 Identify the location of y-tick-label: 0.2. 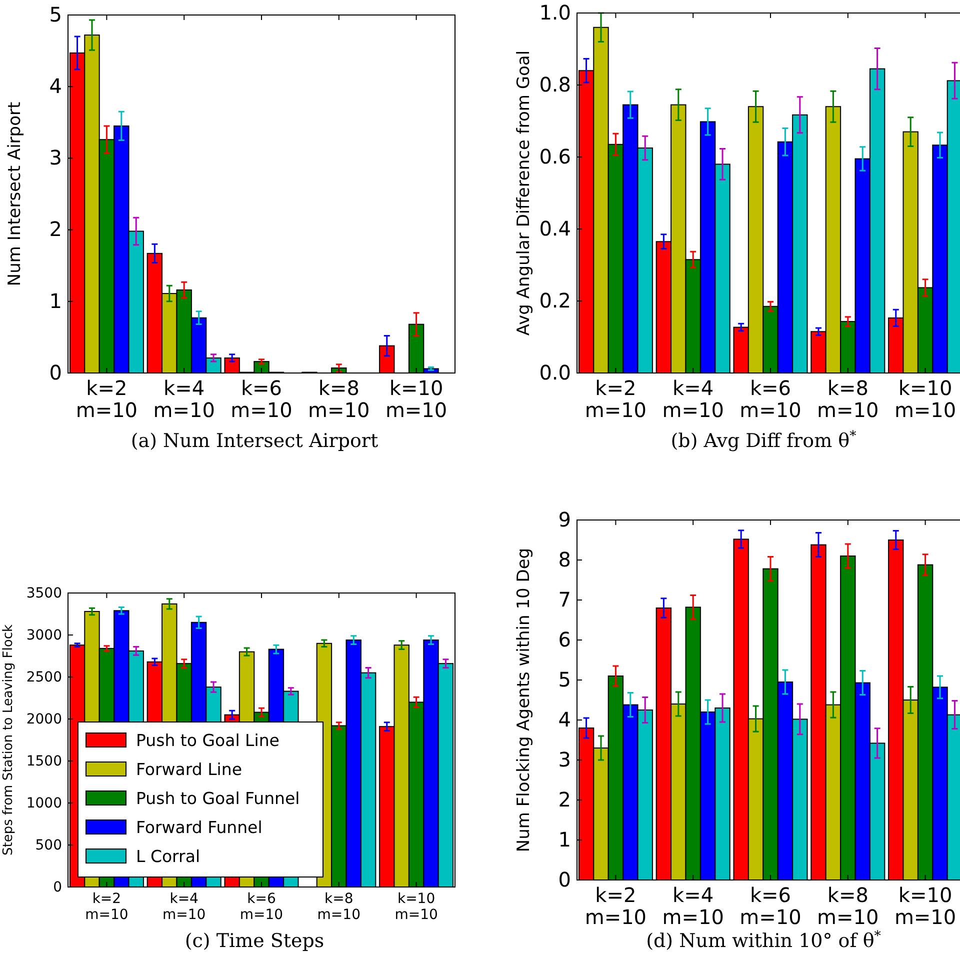
(555, 300).